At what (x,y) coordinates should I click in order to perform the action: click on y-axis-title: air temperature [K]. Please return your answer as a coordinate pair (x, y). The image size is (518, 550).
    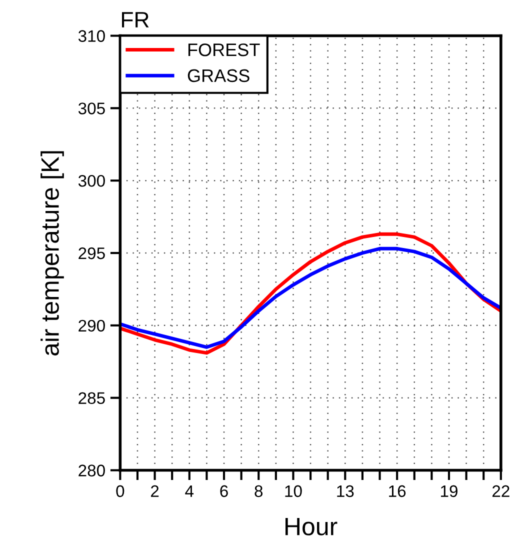
    Looking at the image, I should click on (52, 253).